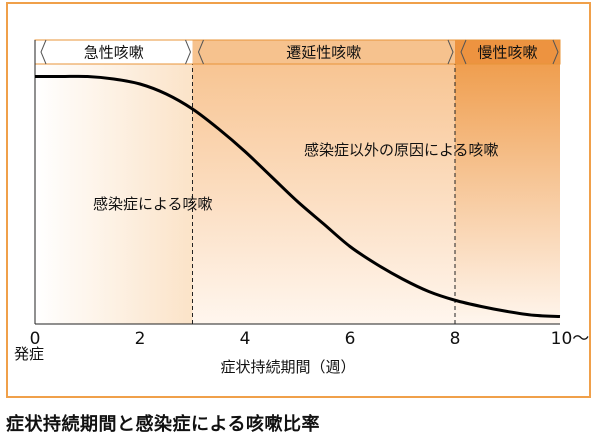 The width and height of the screenshot is (600, 444). I want to click on x-tick-label: 4, so click(245, 339).